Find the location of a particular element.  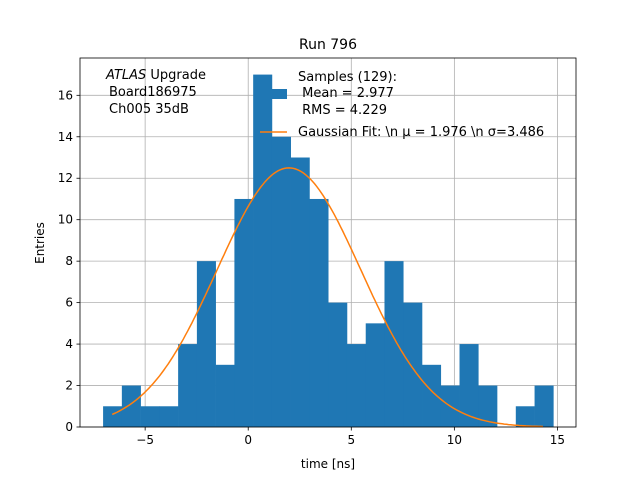

svg-text: ATLAS Upgrade is located at coordinates (155, 75).